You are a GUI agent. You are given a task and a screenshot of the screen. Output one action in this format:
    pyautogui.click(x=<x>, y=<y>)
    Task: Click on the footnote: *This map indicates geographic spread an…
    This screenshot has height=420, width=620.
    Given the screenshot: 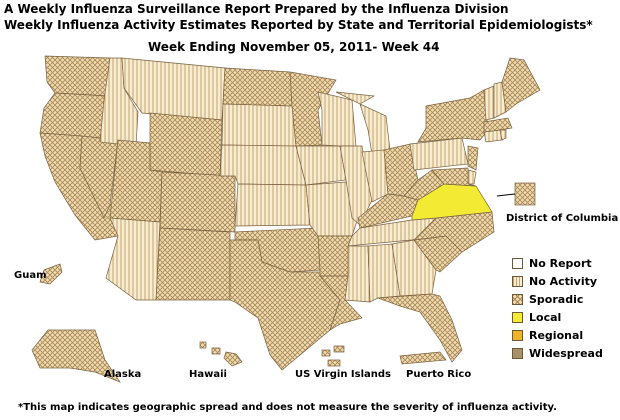 What is the action you would take?
    pyautogui.click(x=287, y=407)
    